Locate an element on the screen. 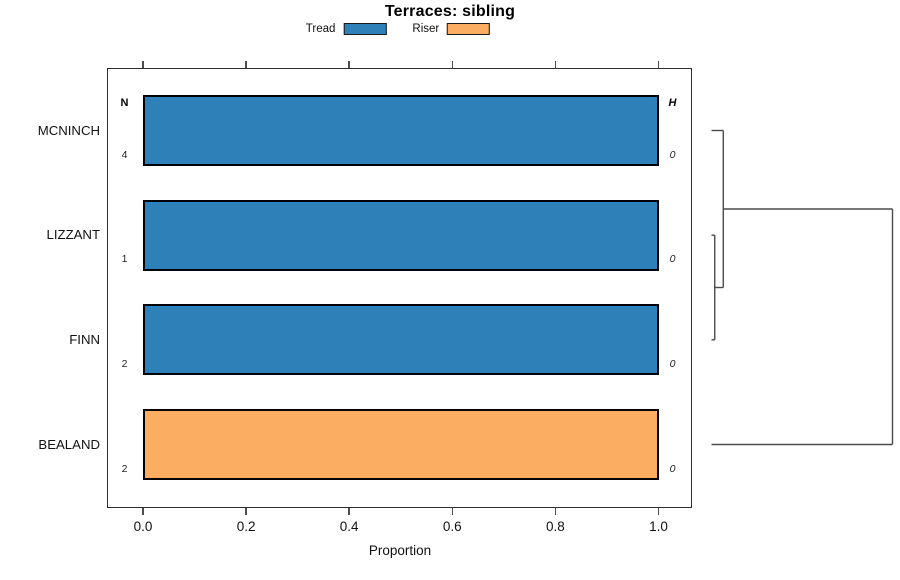 The image size is (900, 580). n-value: 1 is located at coordinates (124, 259).